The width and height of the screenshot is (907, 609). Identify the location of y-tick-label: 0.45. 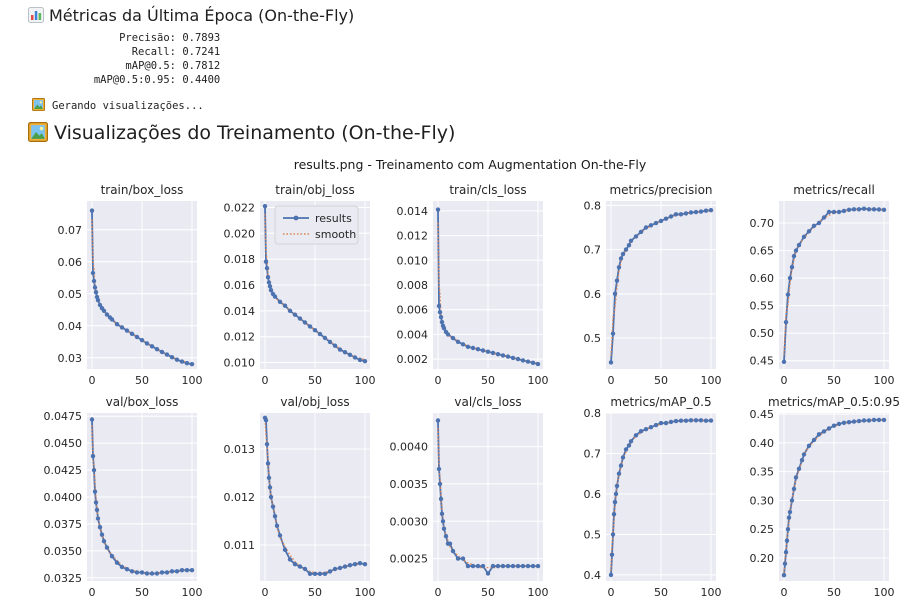
(762, 361).